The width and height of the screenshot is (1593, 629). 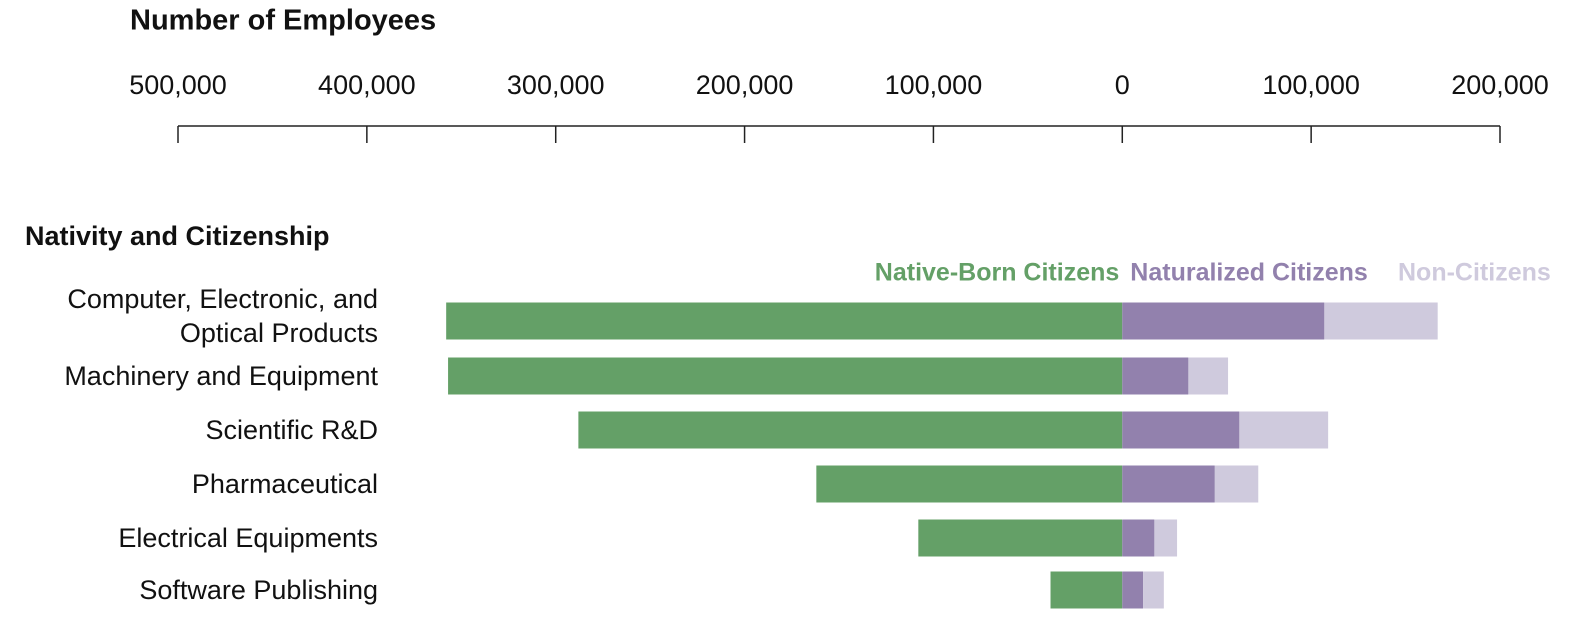 What do you see at coordinates (1122, 85) in the screenshot?
I see `x-tick-label: 0` at bounding box center [1122, 85].